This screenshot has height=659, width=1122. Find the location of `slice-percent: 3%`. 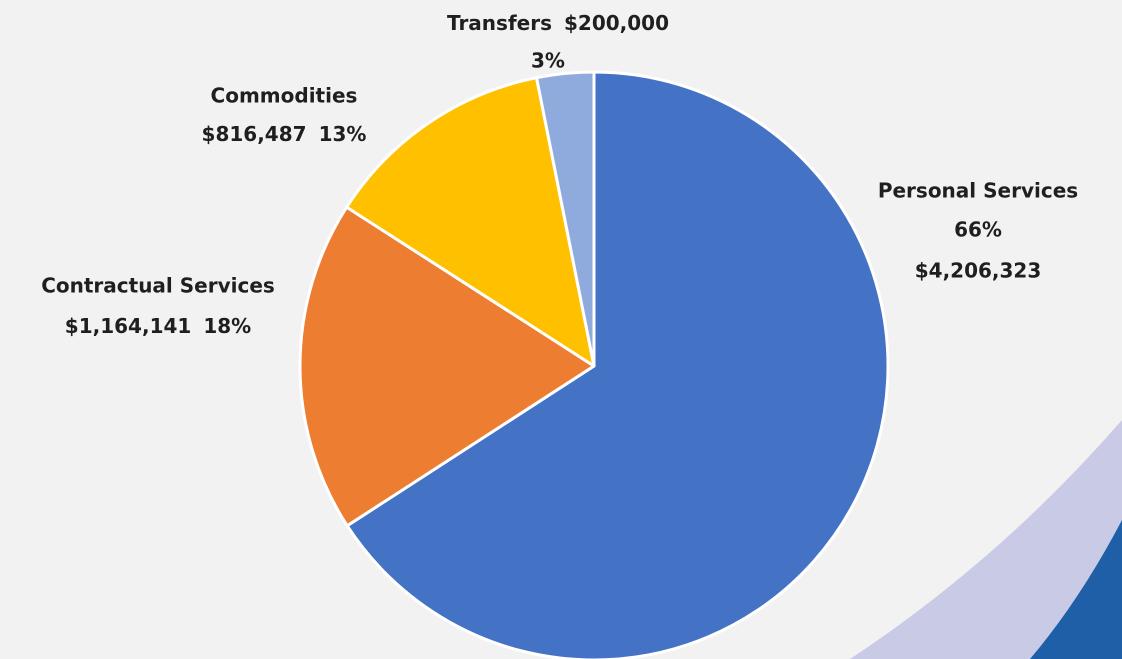

slice-percent: 3% is located at coordinates (548, 61).